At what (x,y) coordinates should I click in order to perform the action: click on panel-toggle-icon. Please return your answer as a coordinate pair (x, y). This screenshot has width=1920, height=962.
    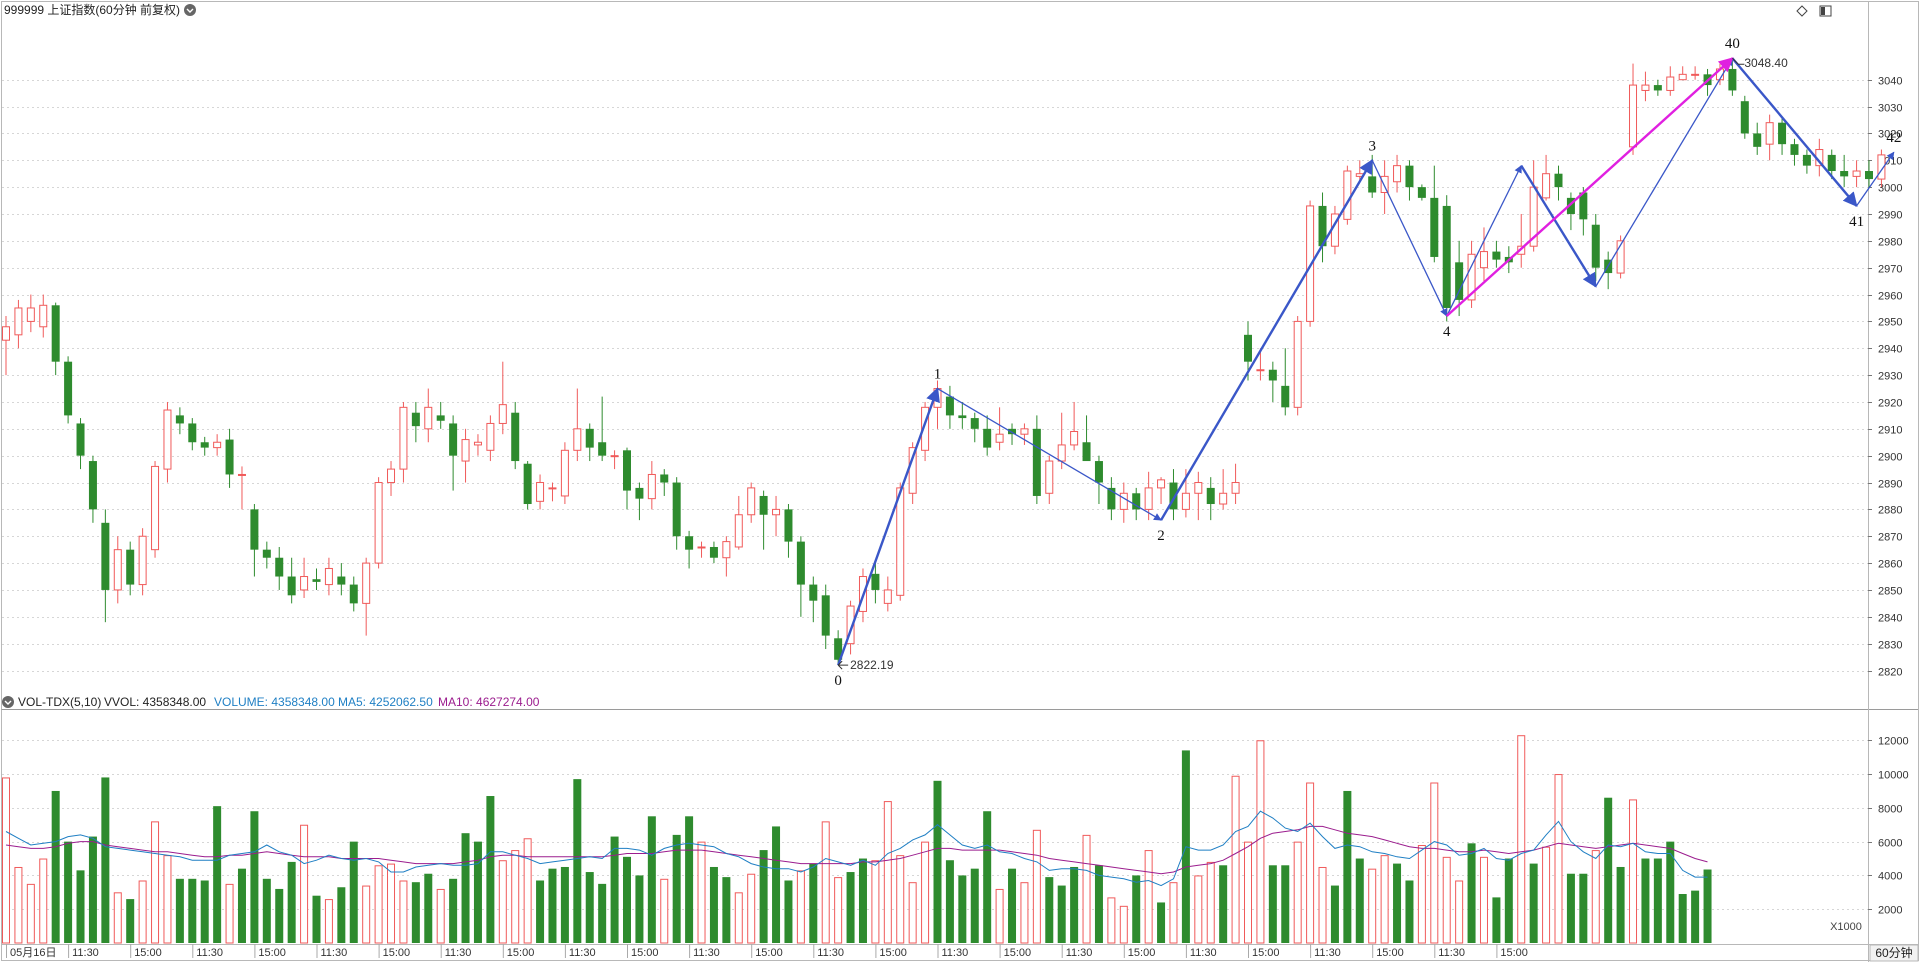
    Looking at the image, I should click on (1825, 11).